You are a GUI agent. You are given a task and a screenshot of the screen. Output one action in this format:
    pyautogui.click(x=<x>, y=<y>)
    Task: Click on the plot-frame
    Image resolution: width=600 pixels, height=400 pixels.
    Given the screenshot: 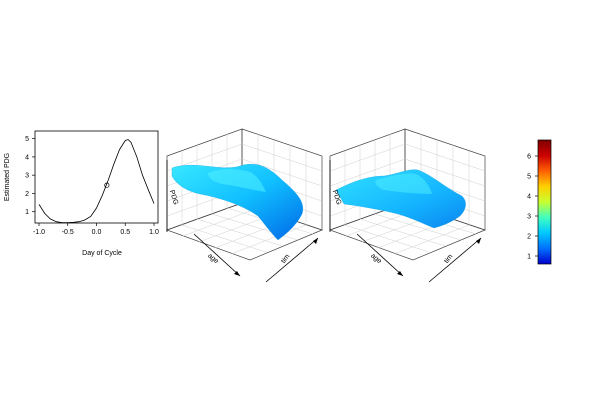 What is the action you would take?
    pyautogui.click(x=96, y=177)
    